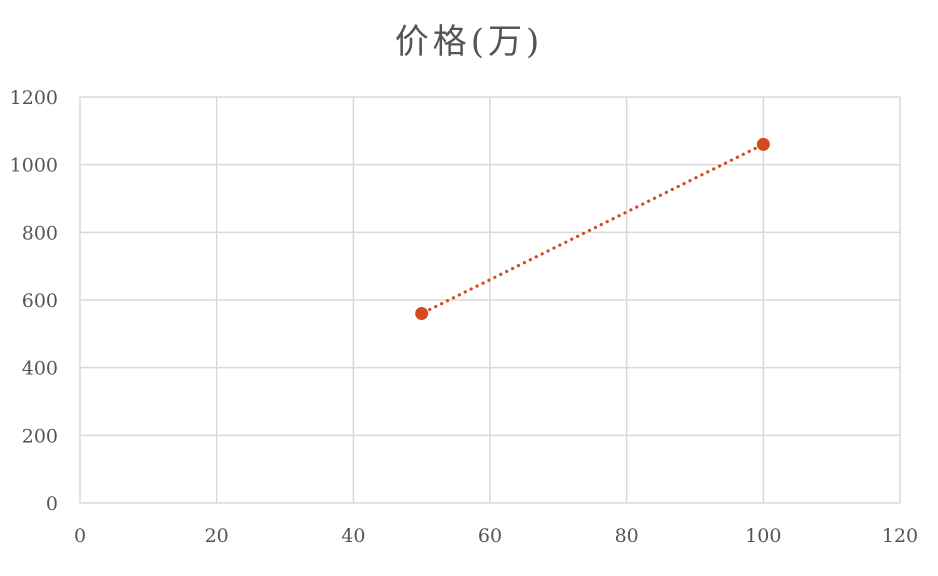 The image size is (938, 576). I want to click on chart-title: 价格(万), so click(469, 42).